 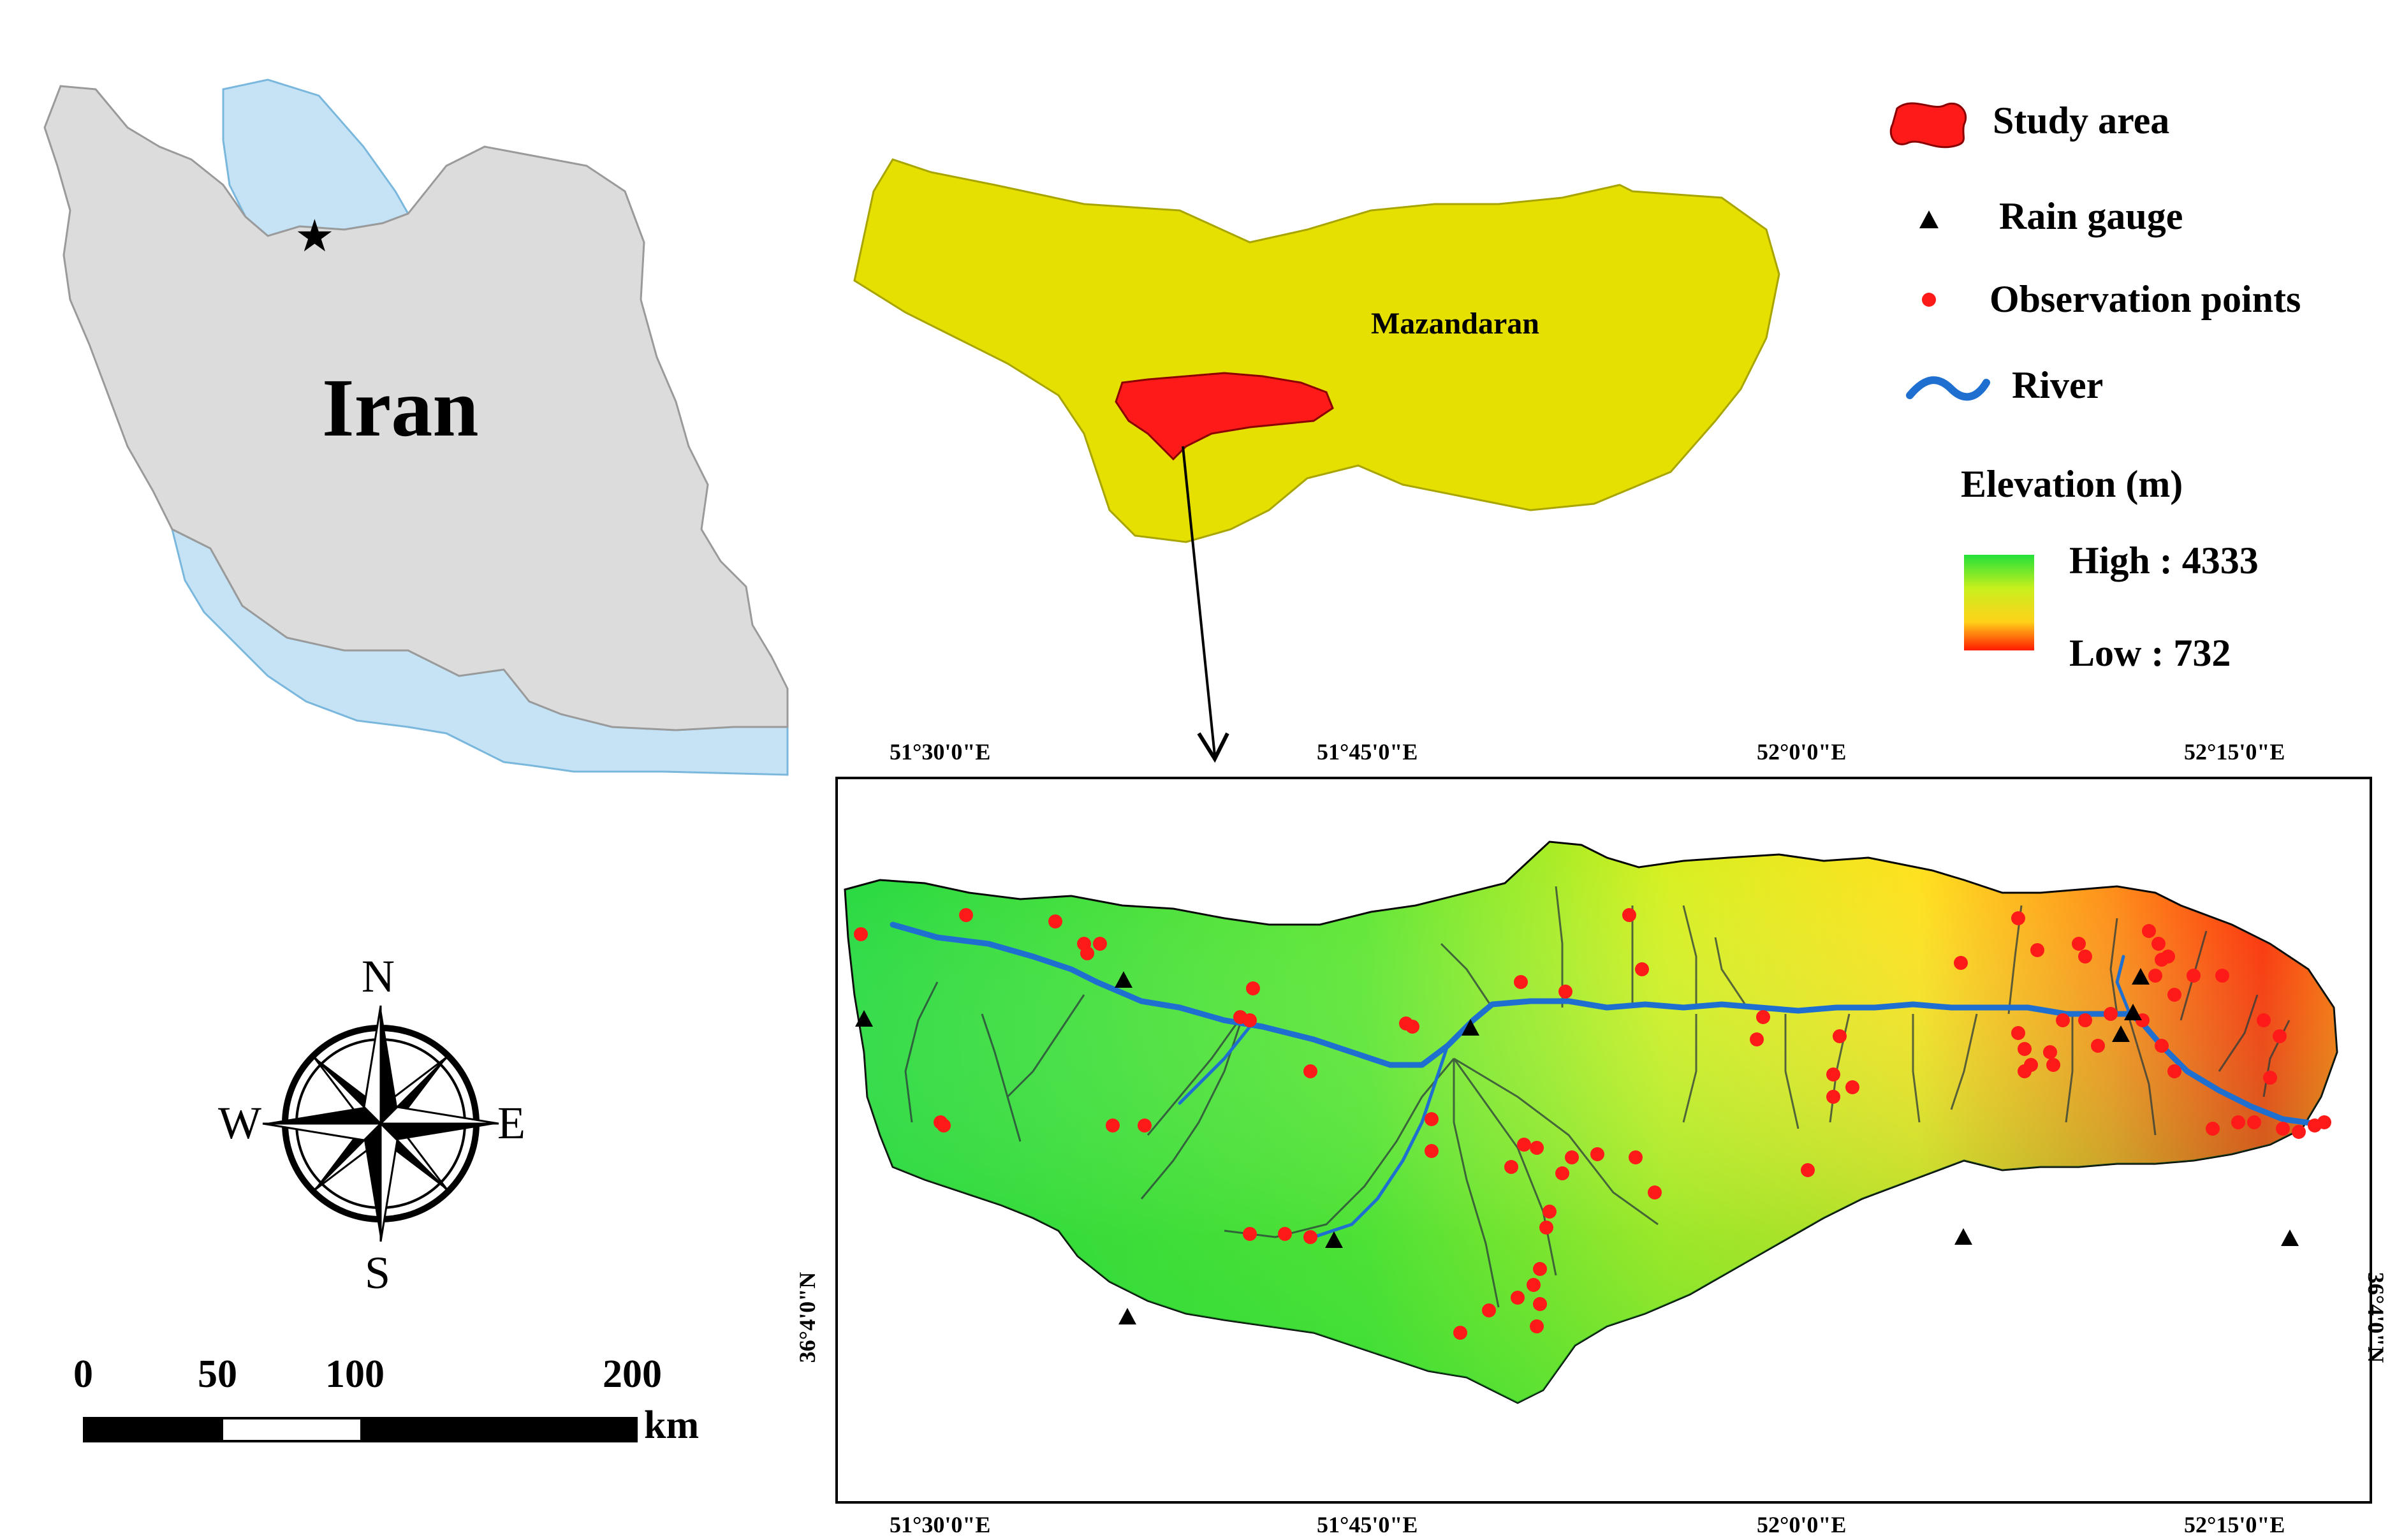 What do you see at coordinates (479, 651) in the screenshot?
I see `persian-gulf` at bounding box center [479, 651].